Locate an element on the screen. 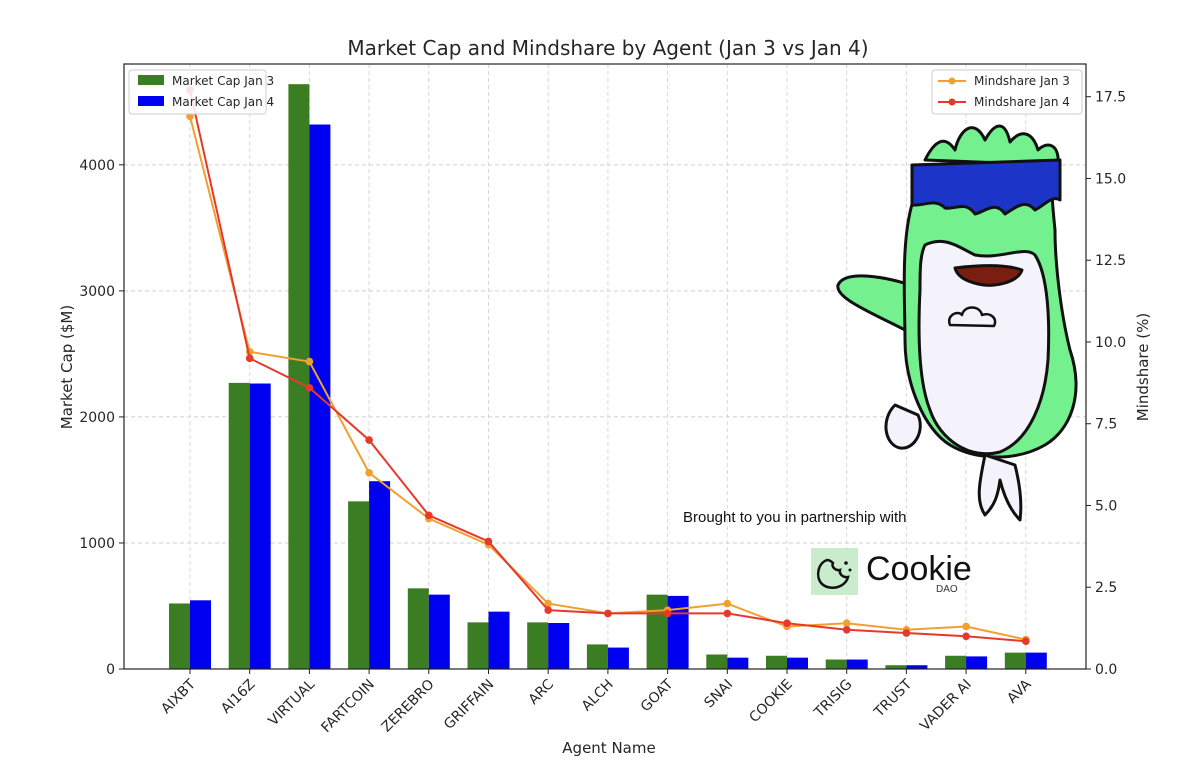 The height and width of the screenshot is (779, 1200). x-tick-label: VADER AI is located at coordinates (946, 706).